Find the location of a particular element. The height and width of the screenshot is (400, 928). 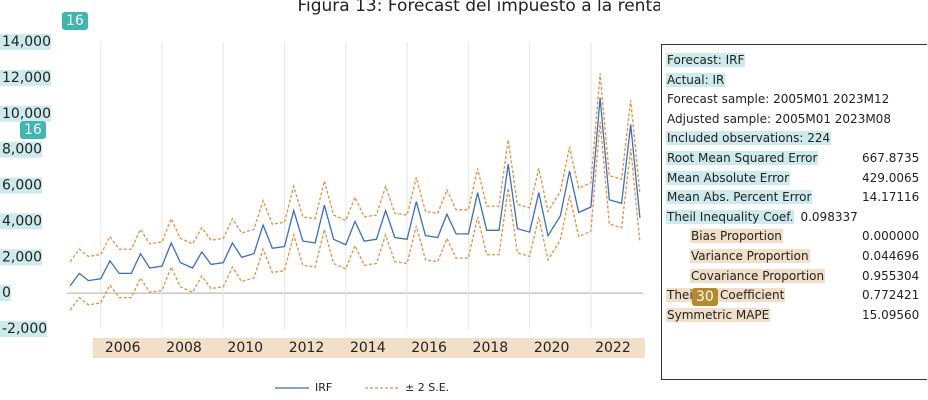

y-tick-label: 12,000 is located at coordinates (26, 78).